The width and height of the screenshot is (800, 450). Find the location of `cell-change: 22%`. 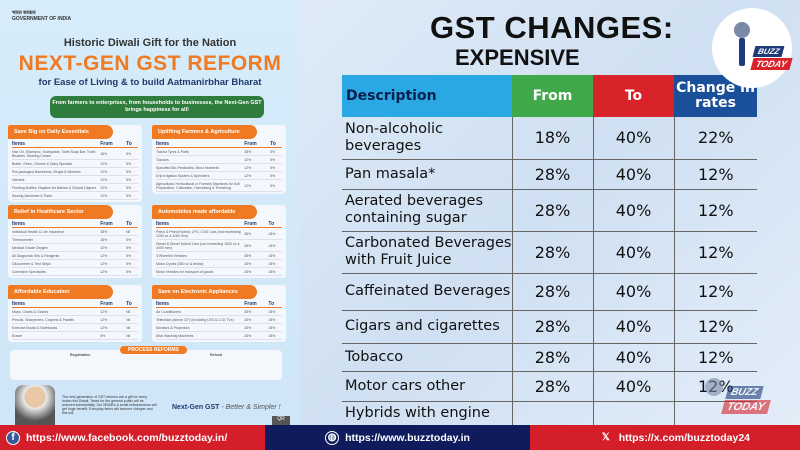

cell-change: 22% is located at coordinates (715, 138).